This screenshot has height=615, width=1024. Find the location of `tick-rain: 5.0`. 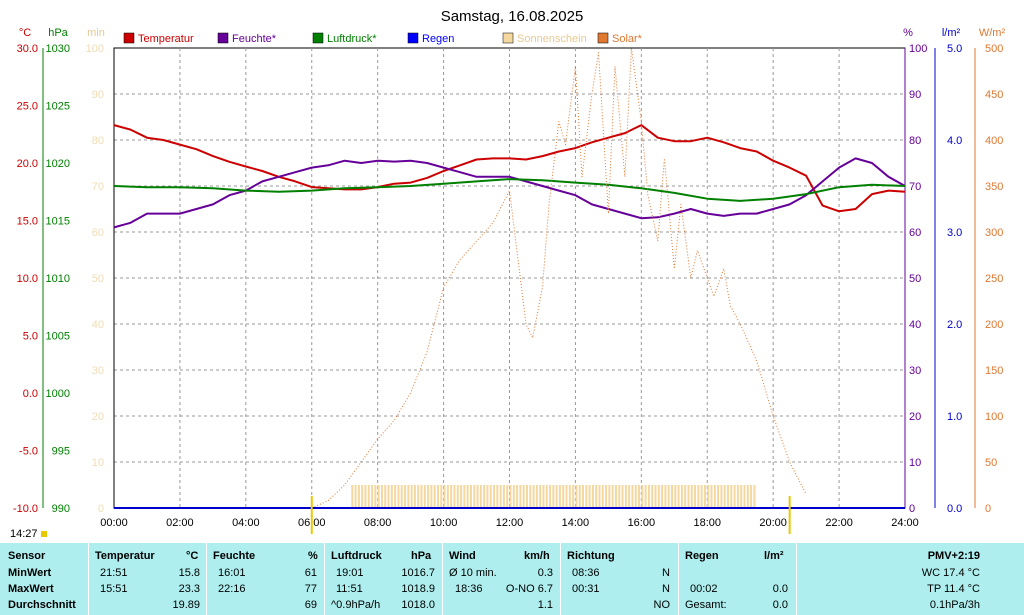

tick-rain: 5.0 is located at coordinates (954, 49).